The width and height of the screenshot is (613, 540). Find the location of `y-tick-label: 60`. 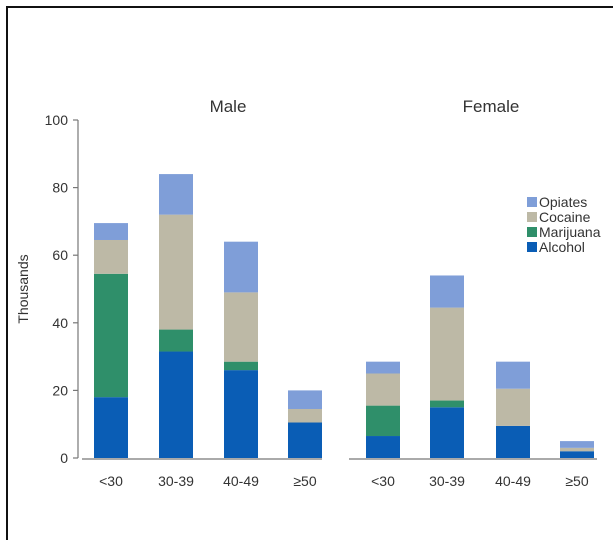

y-tick-label: 60 is located at coordinates (60, 255).